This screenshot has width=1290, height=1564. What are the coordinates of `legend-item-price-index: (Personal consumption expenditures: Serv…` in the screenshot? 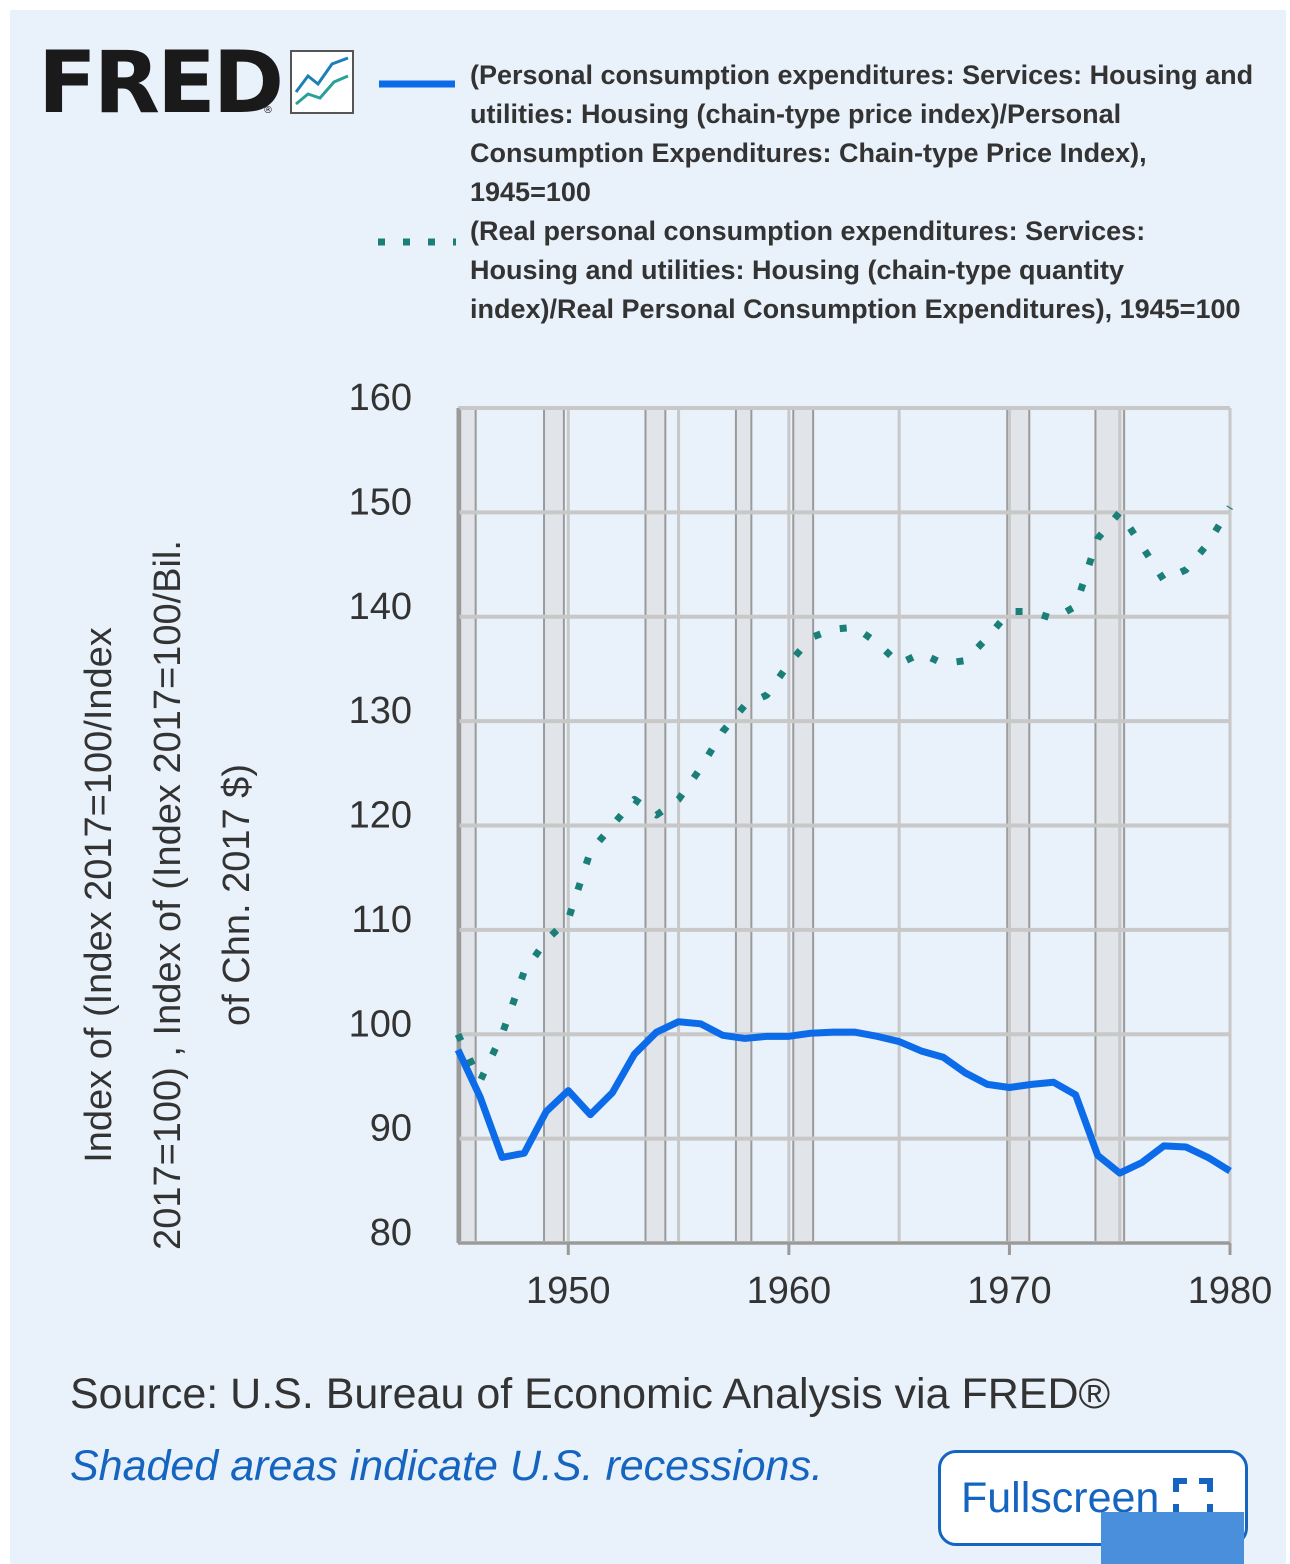 It's located at (862, 133).